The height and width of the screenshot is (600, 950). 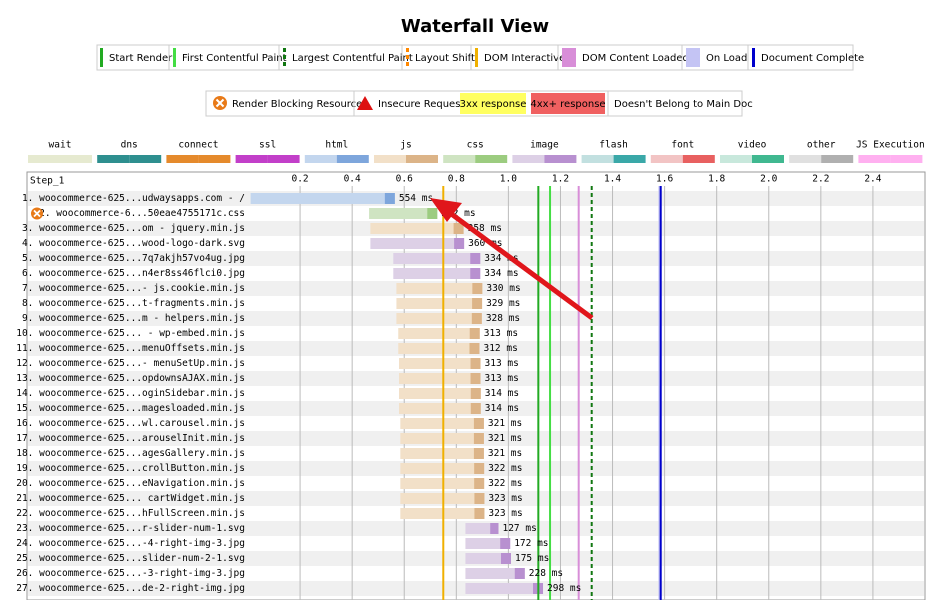 I want to click on marker-legend-label: Start Render, so click(x=141, y=58).